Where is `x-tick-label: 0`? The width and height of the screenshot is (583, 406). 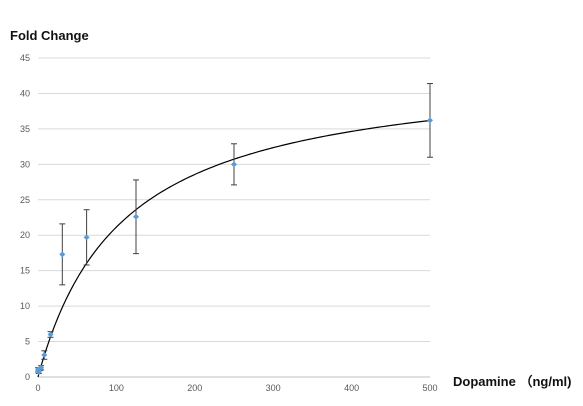
x-tick-label: 0 is located at coordinates (37, 388).